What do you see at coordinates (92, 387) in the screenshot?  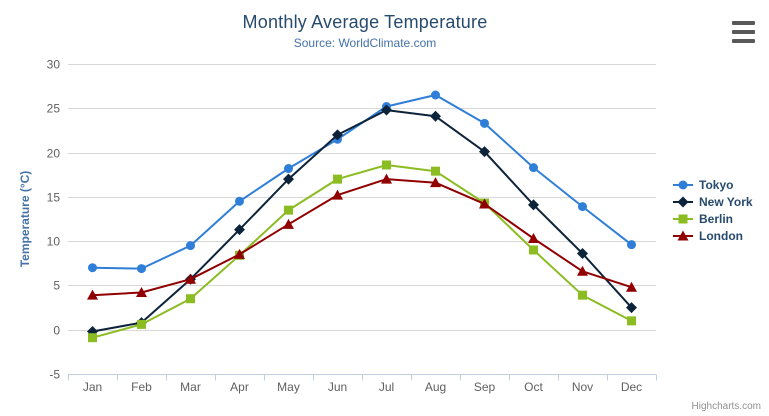 I see `x-tick-label: Jan` at bounding box center [92, 387].